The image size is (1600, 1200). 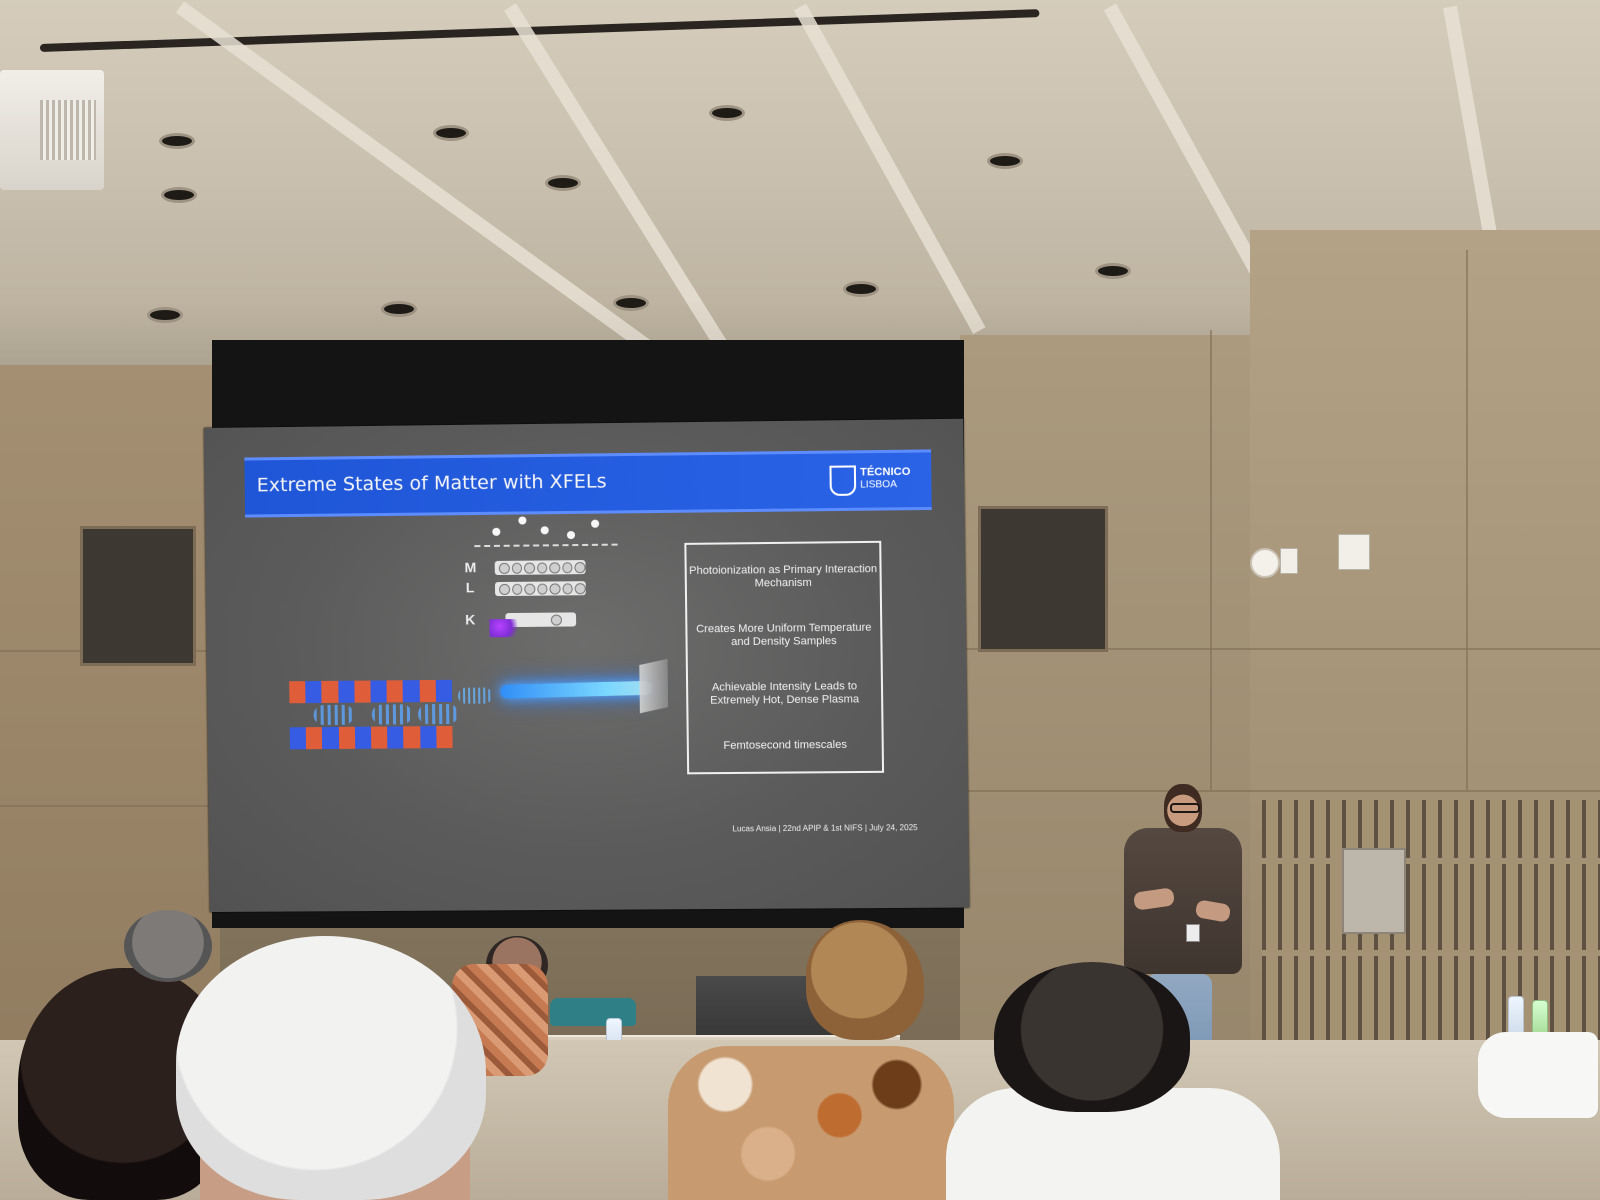 I want to click on undulator-diagram, so click(x=374, y=712).